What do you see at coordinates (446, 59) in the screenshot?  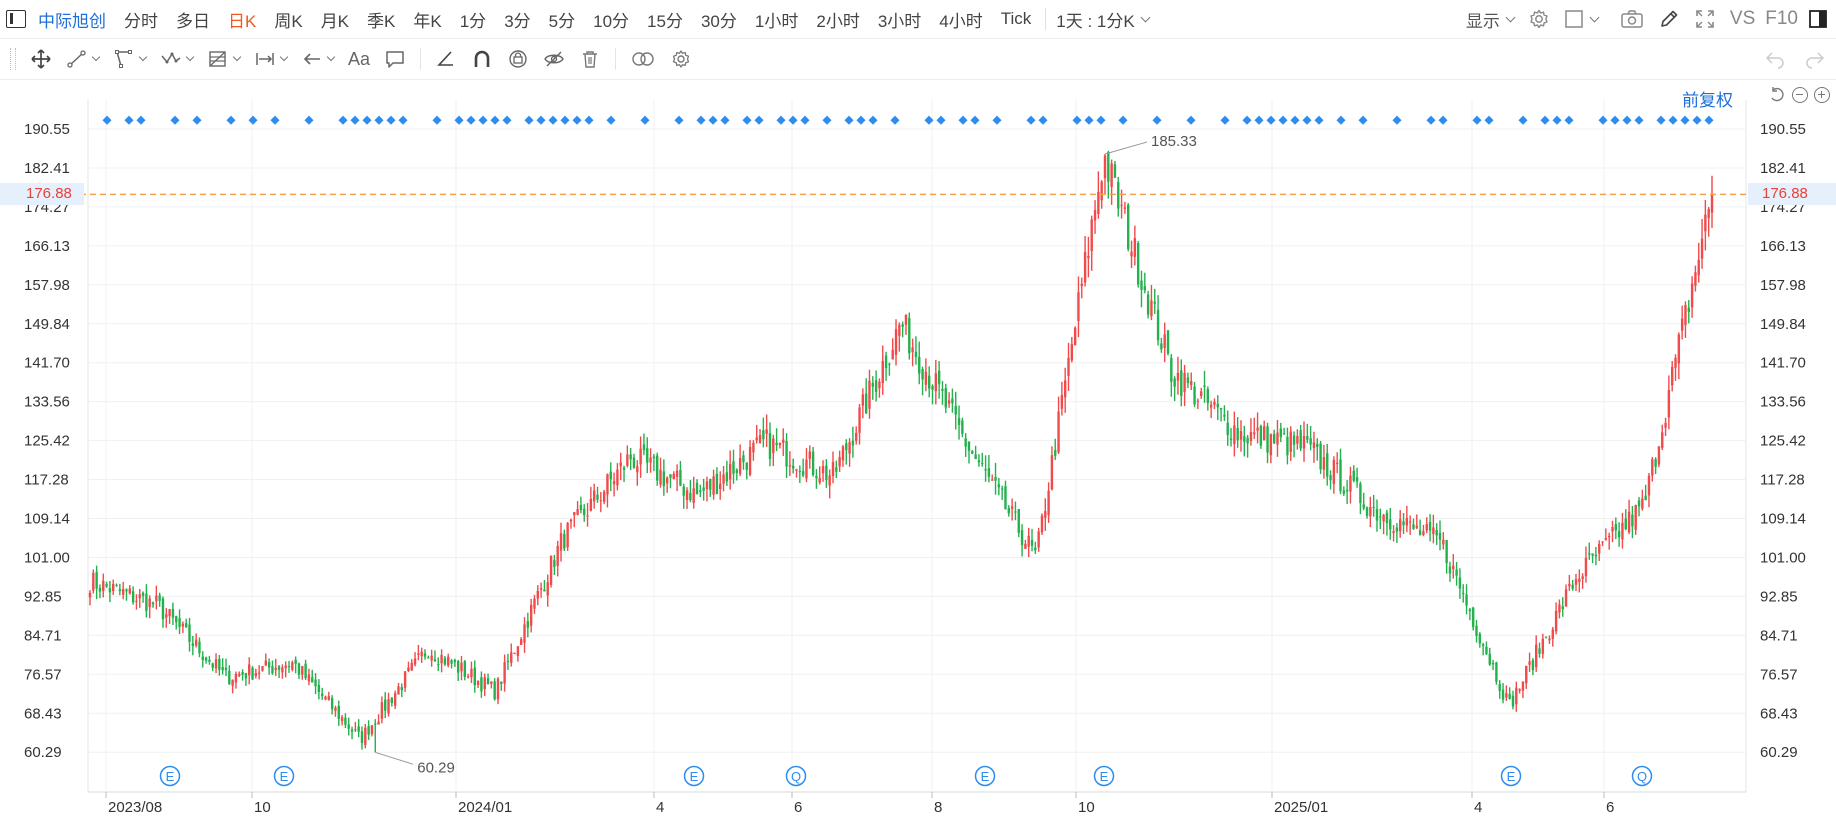 I see `angle-icon` at bounding box center [446, 59].